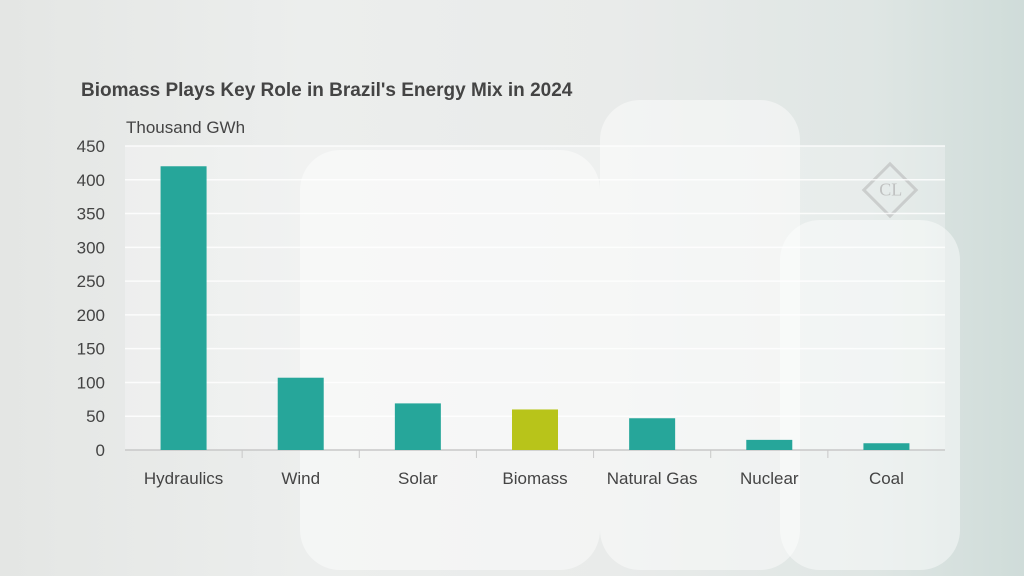 This screenshot has height=576, width=1024. Describe the element at coordinates (870, 395) in the screenshot. I see `background-photo` at that location.